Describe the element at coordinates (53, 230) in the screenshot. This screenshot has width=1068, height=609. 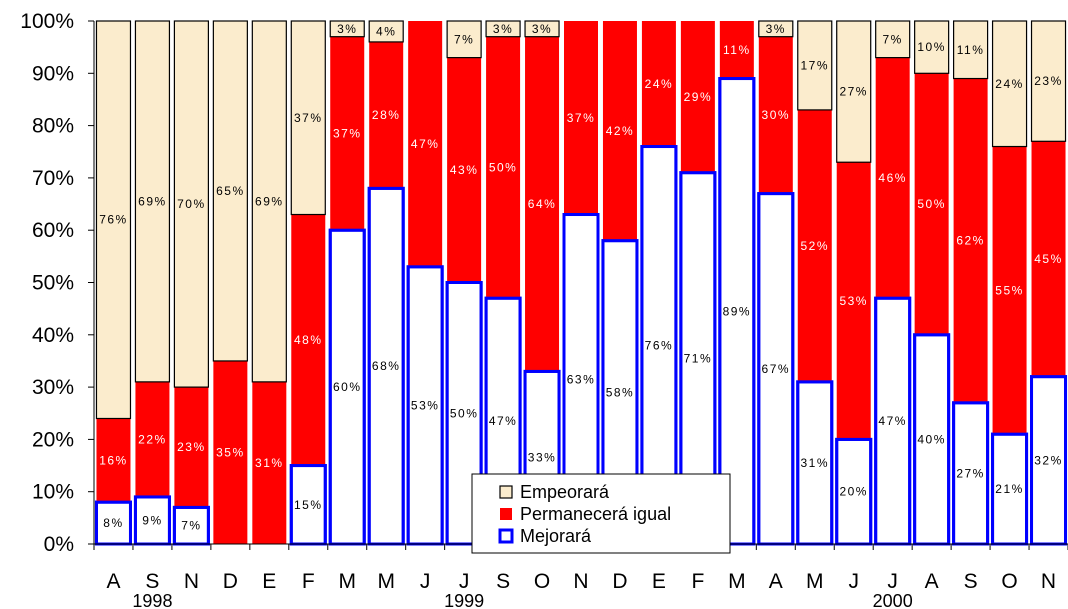
I see `y-tick-label: 60%` at that location.